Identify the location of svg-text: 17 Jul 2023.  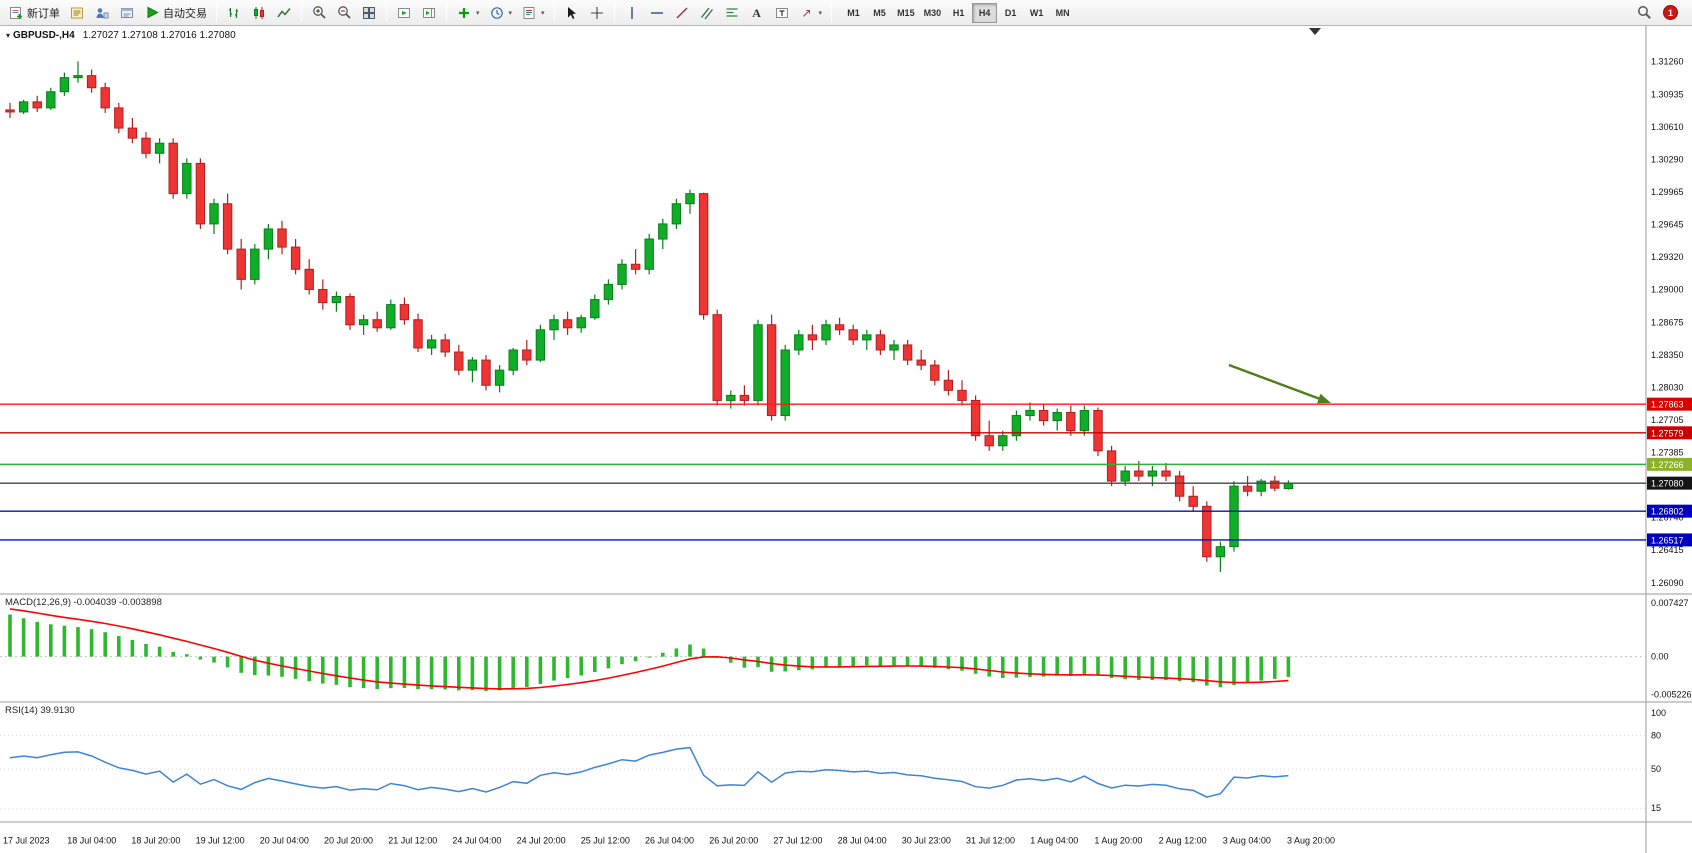
(26, 841).